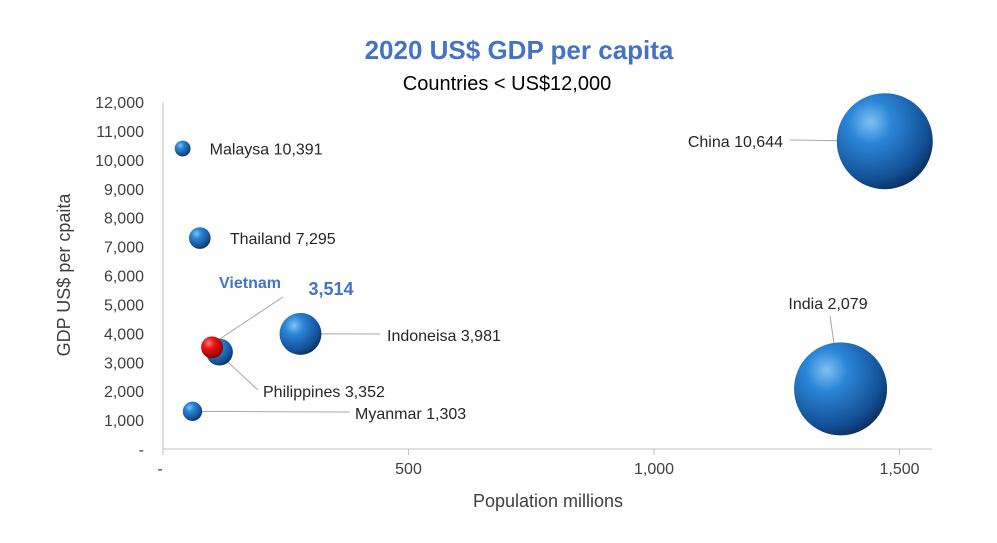 The image size is (997, 543). What do you see at coordinates (124, 248) in the screenshot?
I see `y-tick-label: 7,000` at bounding box center [124, 248].